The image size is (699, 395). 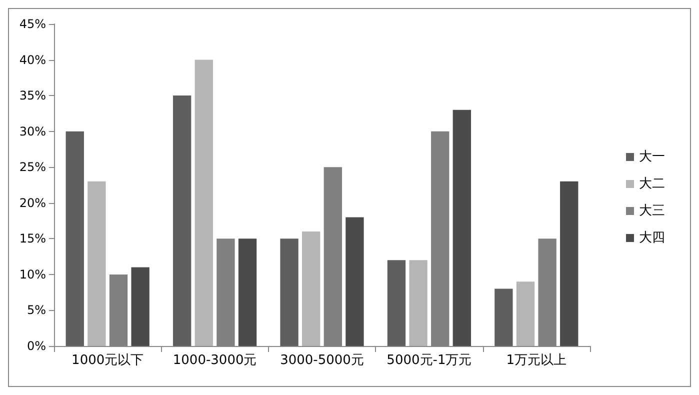 What do you see at coordinates (214, 360) in the screenshot?
I see `x-tick-label: 1000-3000元` at bounding box center [214, 360].